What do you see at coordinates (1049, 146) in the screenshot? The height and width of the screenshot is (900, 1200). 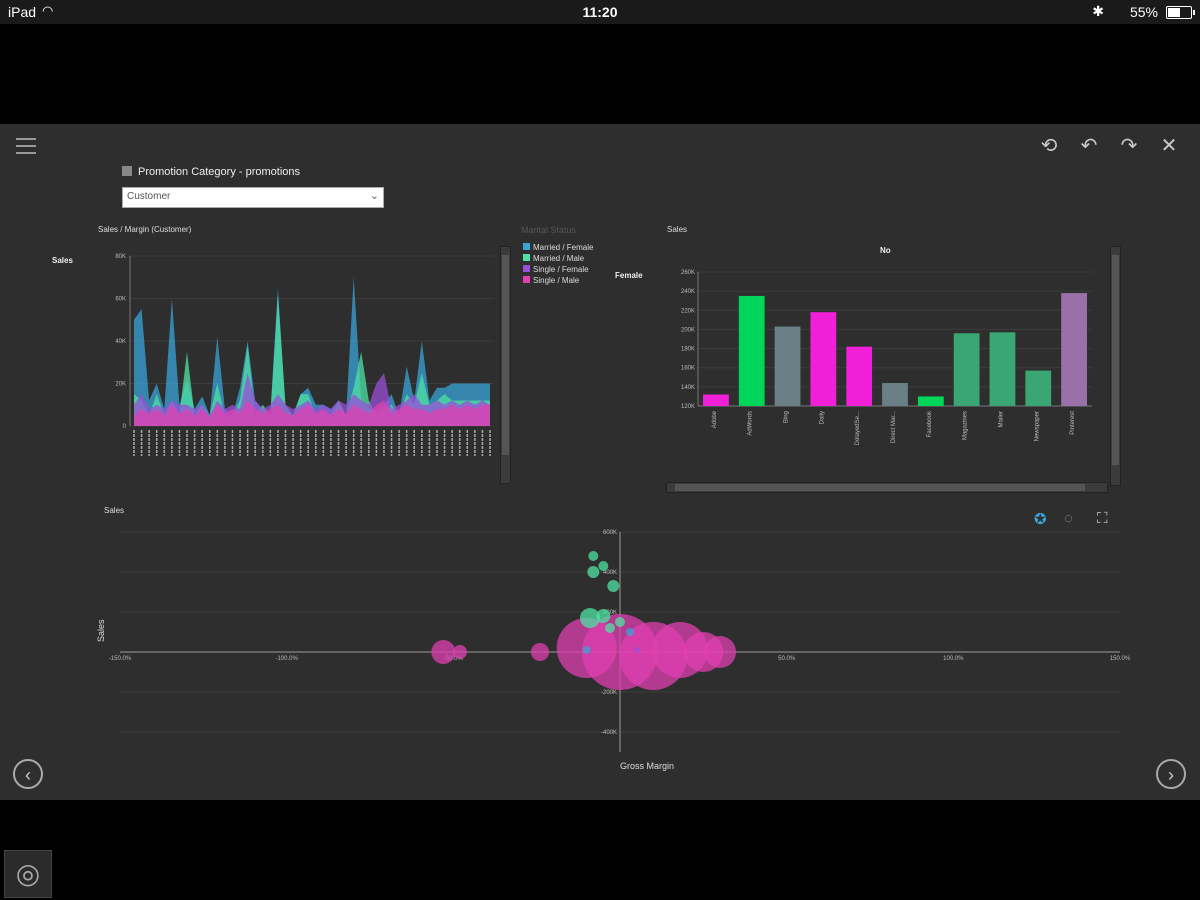 I see `reset-icon: ⟲` at bounding box center [1049, 146].